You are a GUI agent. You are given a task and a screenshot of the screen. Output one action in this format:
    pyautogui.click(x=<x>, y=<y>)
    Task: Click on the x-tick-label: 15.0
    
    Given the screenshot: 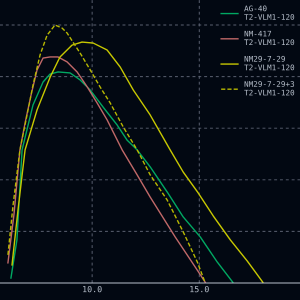 What is the action you would take?
    pyautogui.click(x=199, y=289)
    